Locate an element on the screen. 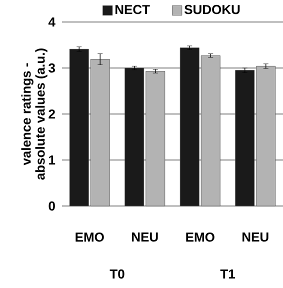  text: T1 is located at coordinates (227, 274).